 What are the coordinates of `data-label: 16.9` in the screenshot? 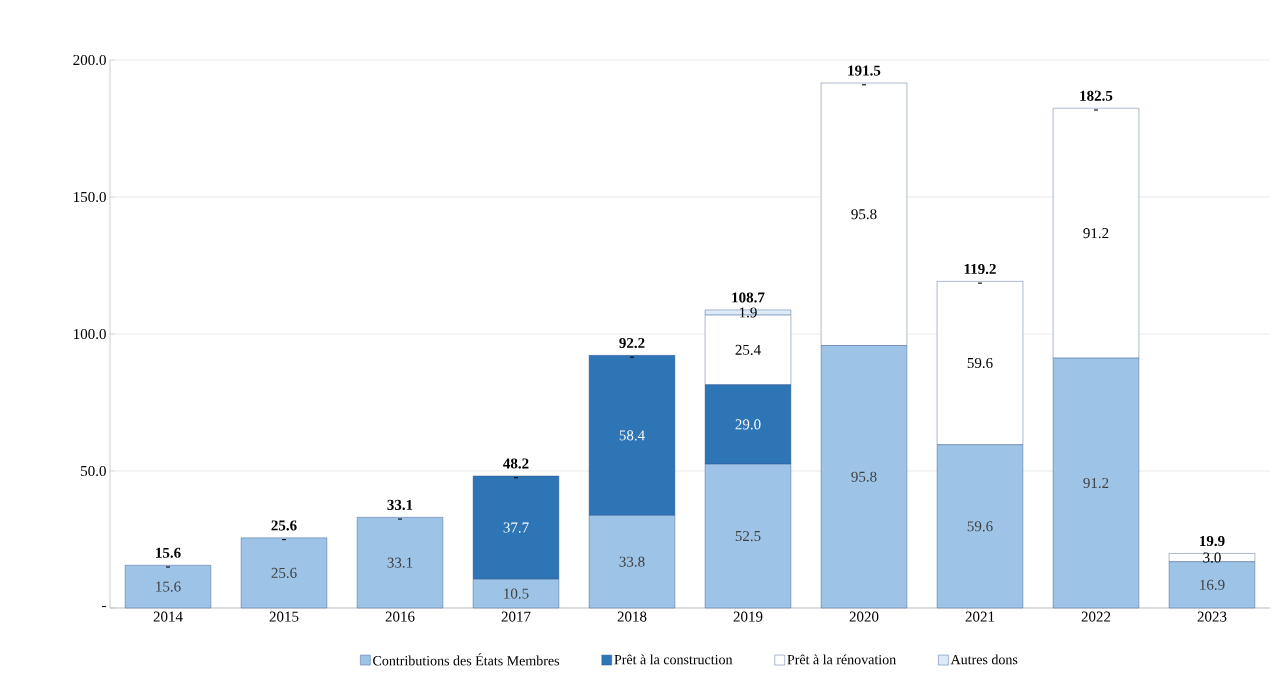 It's located at (1212, 584).